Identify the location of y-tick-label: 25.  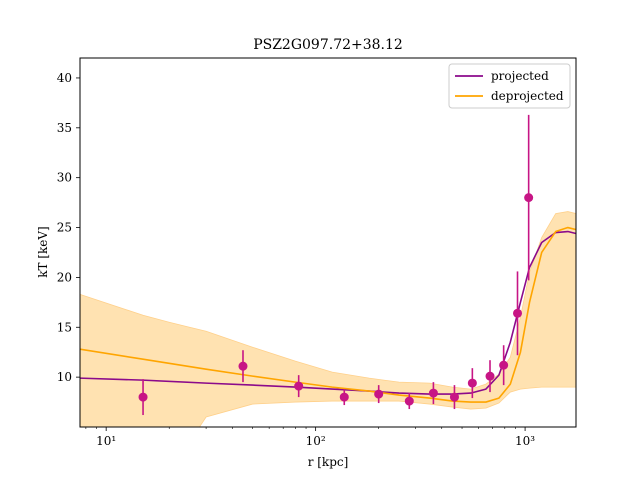
(64, 228).